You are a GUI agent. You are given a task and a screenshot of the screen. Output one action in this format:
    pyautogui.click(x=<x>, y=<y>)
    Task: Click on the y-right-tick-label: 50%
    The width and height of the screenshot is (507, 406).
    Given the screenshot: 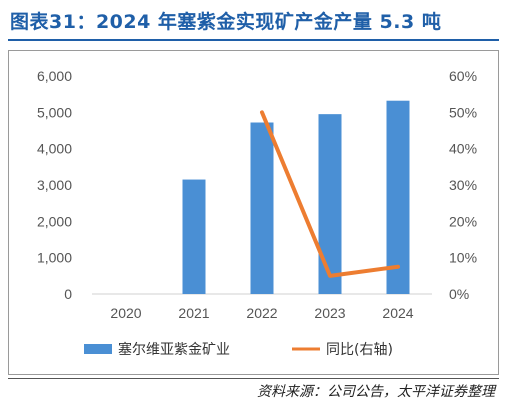 What is the action you would take?
    pyautogui.click(x=463, y=112)
    